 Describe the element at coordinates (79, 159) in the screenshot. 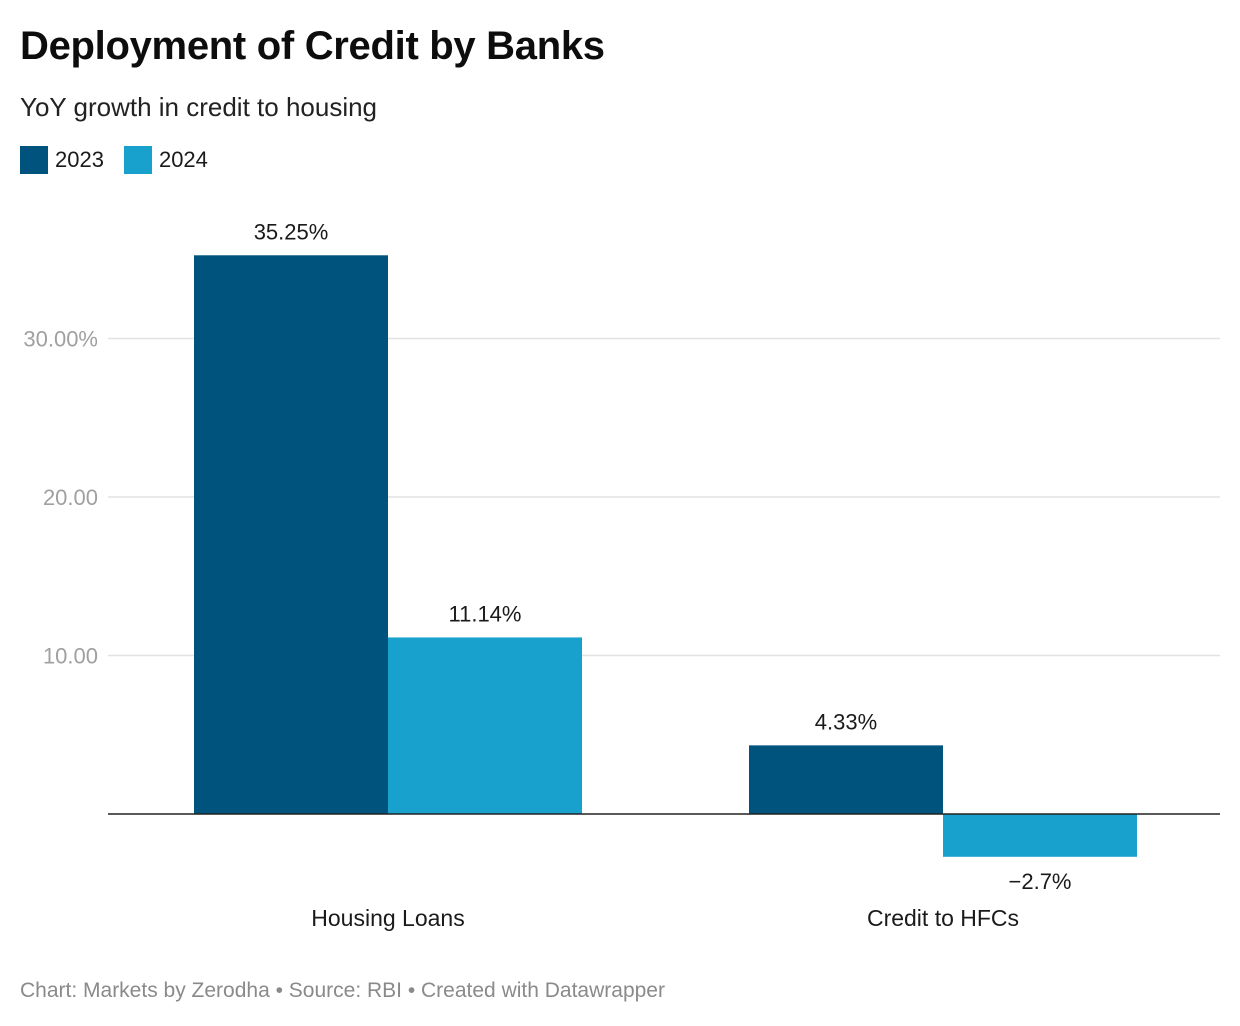

I see `legend-label-2023: 2023` at that location.